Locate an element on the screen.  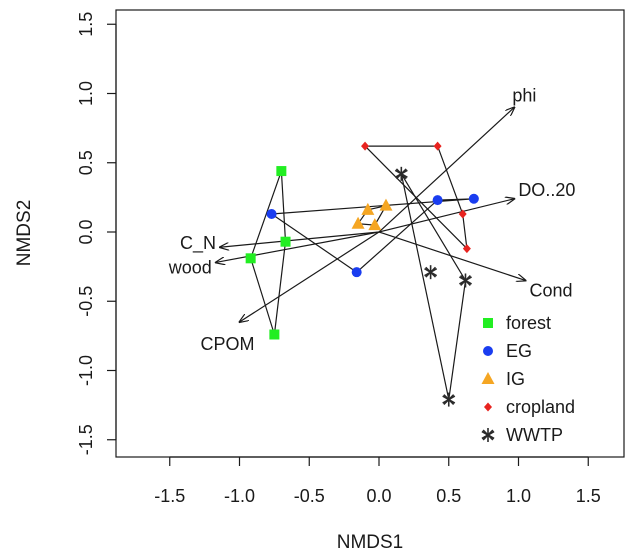
vector-label-do-20: DO..20 is located at coordinates (546, 190).